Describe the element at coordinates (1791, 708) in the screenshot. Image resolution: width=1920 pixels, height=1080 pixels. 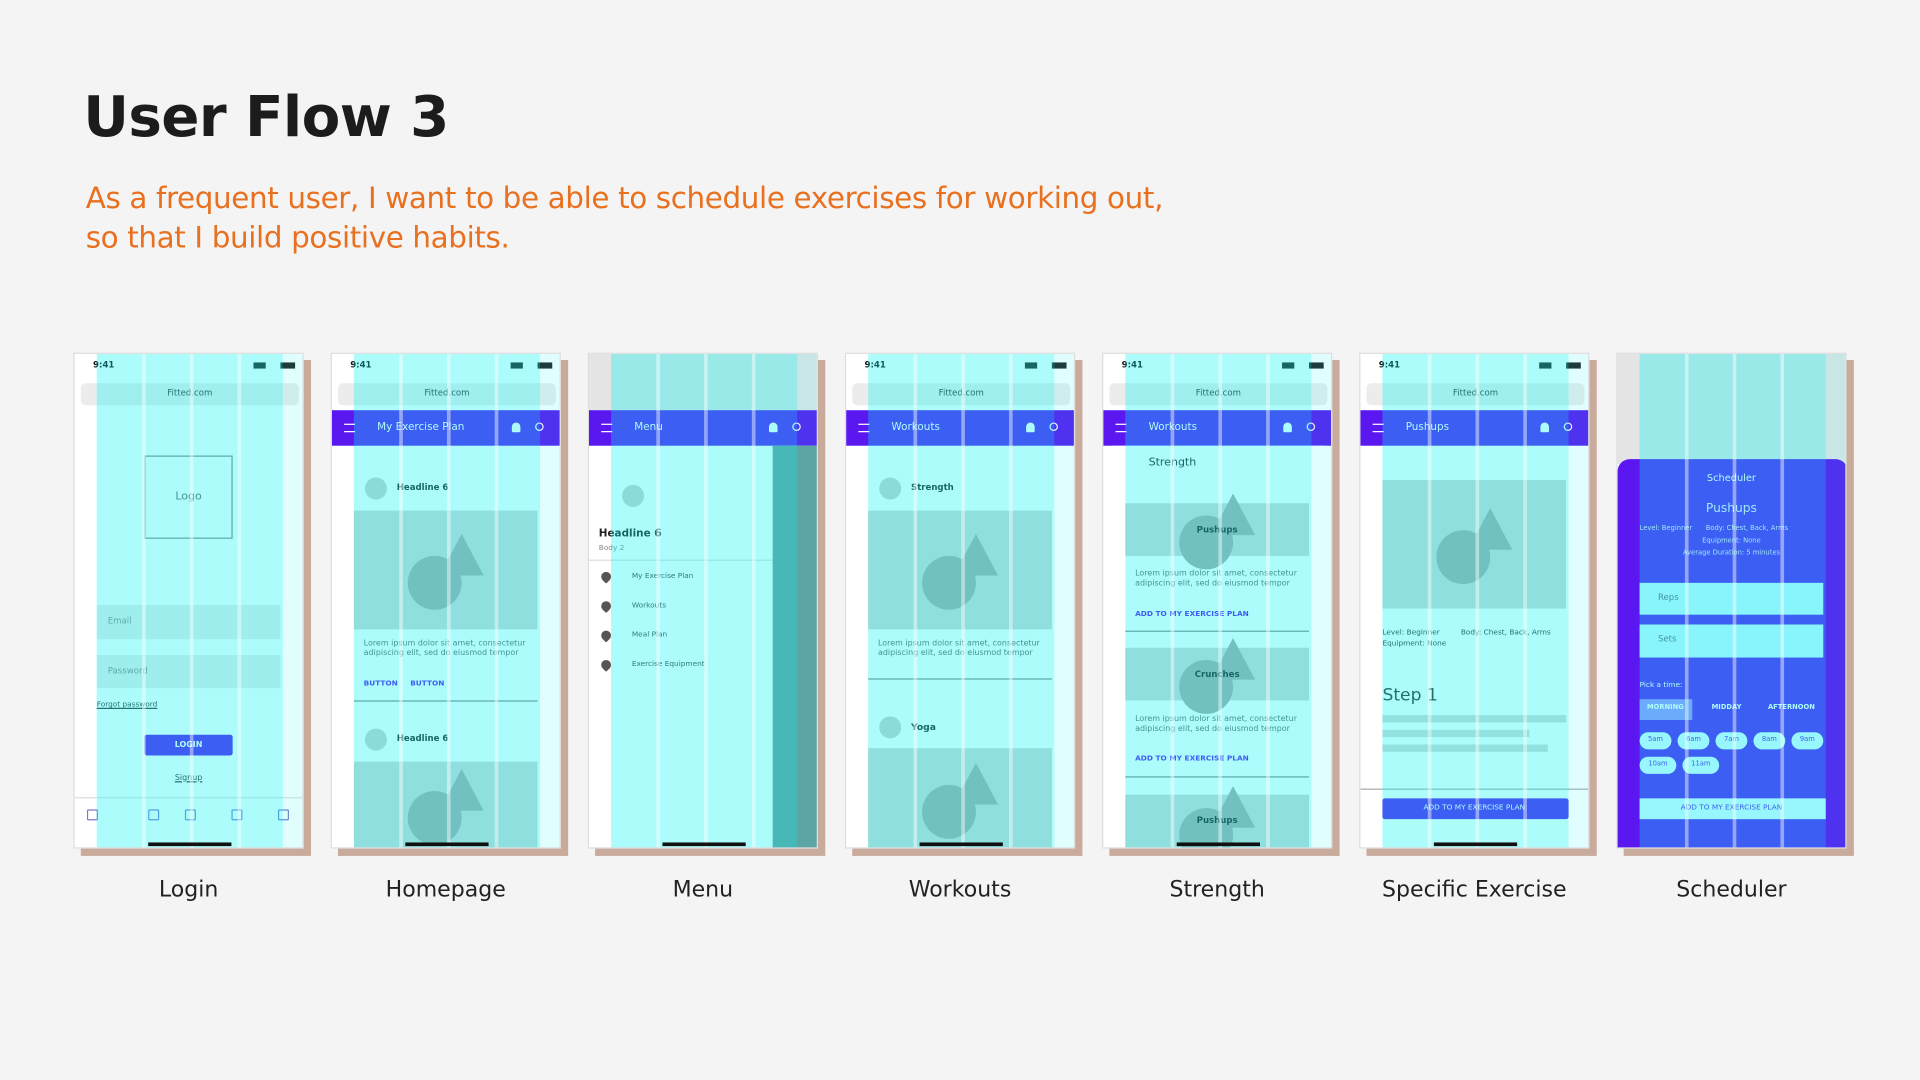
I see `screen-text: AFTERNOON` at that location.